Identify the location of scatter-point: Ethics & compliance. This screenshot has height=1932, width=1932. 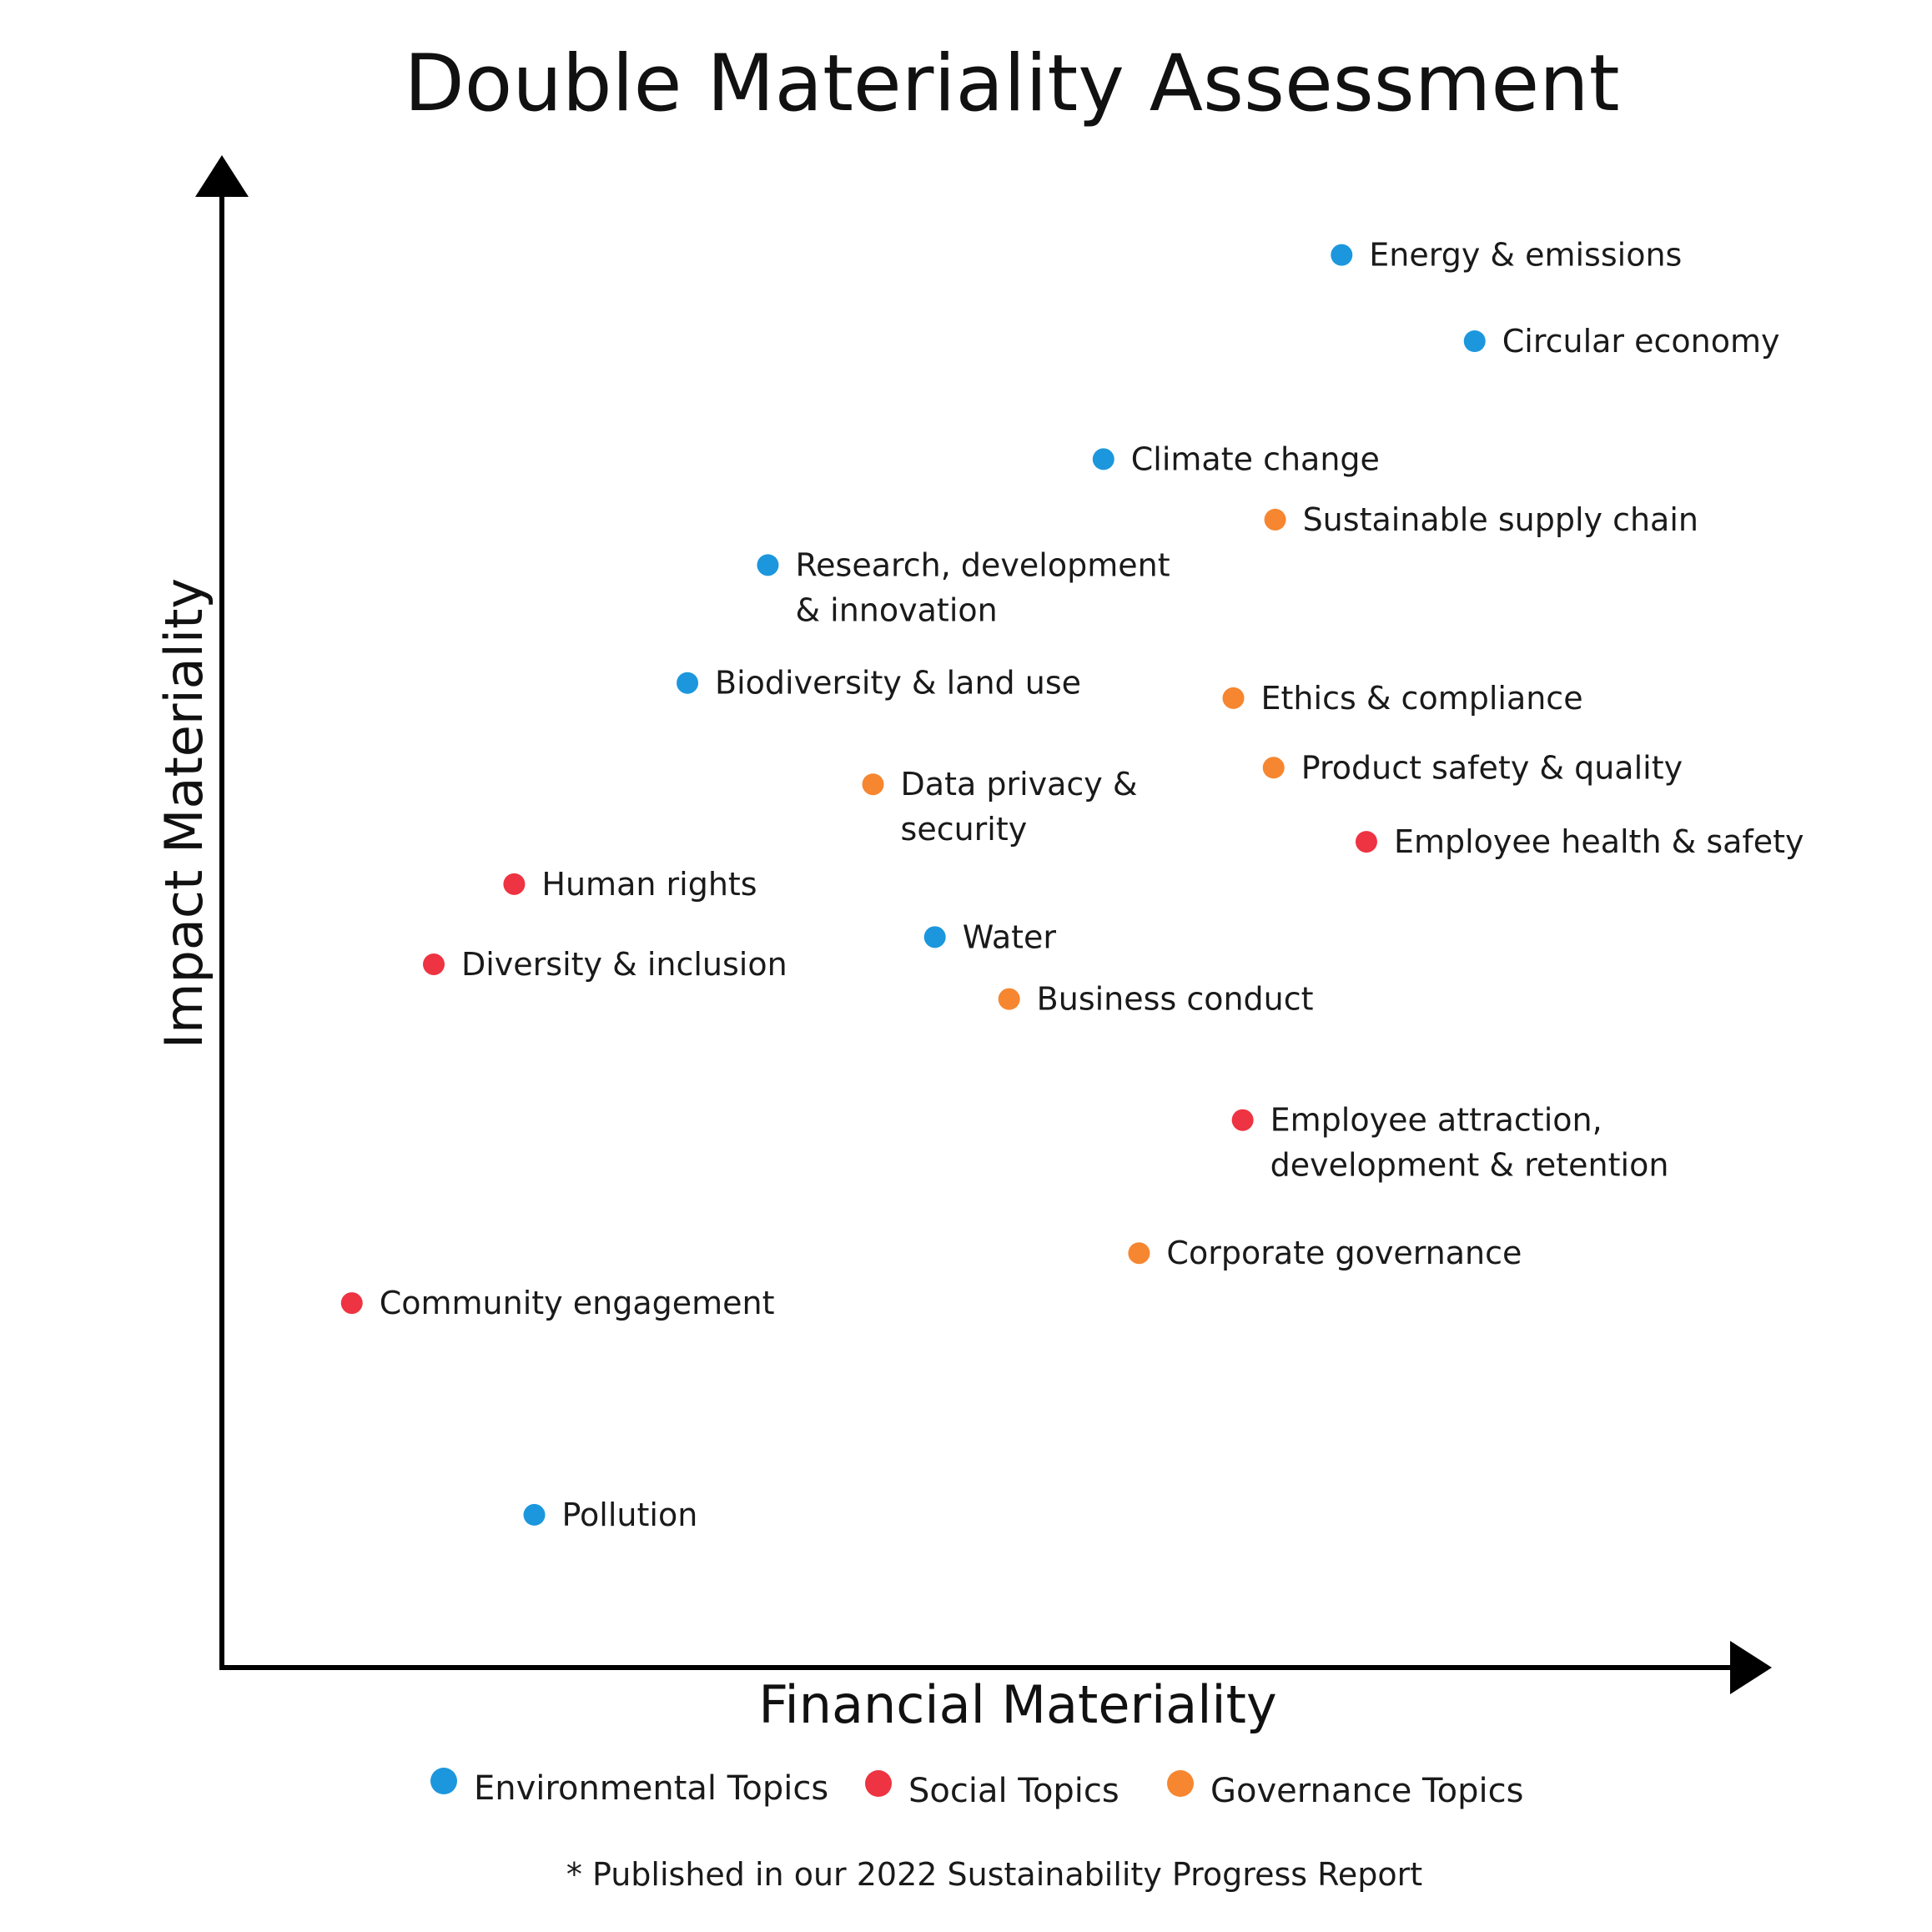
(1402, 698).